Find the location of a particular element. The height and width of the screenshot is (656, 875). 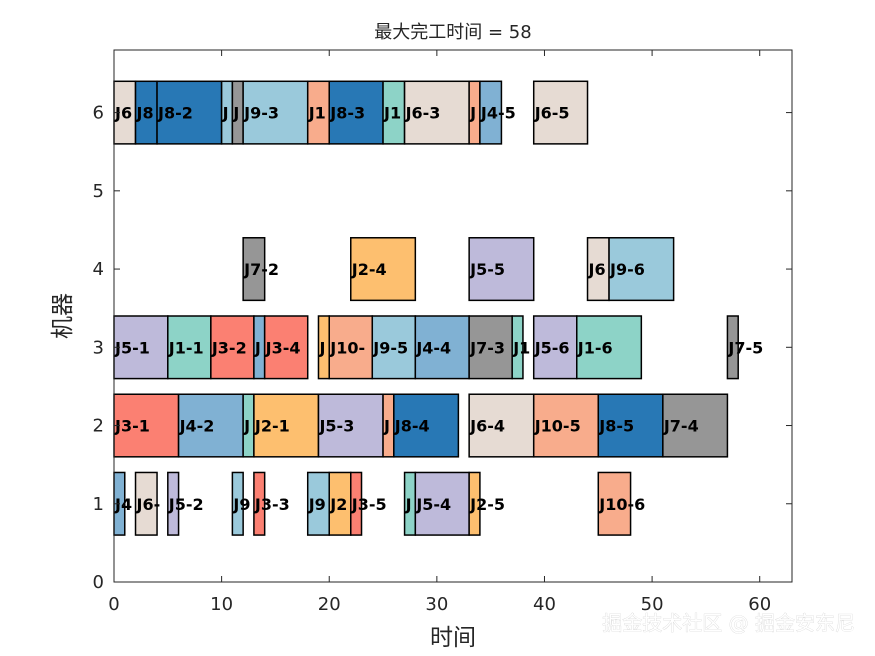

chart-title: 最大完工时间 = 58 is located at coordinates (452, 32).